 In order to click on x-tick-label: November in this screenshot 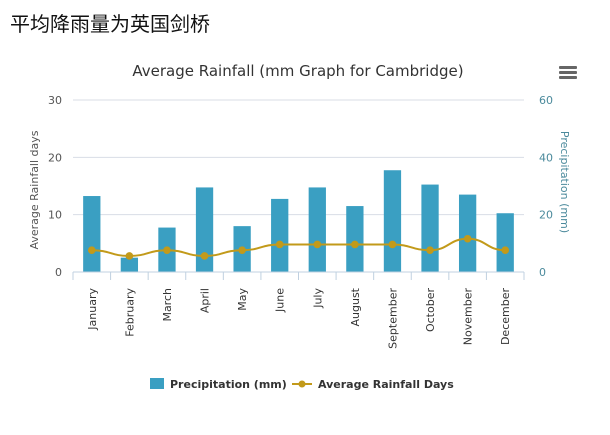, I will do `click(468, 317)`.